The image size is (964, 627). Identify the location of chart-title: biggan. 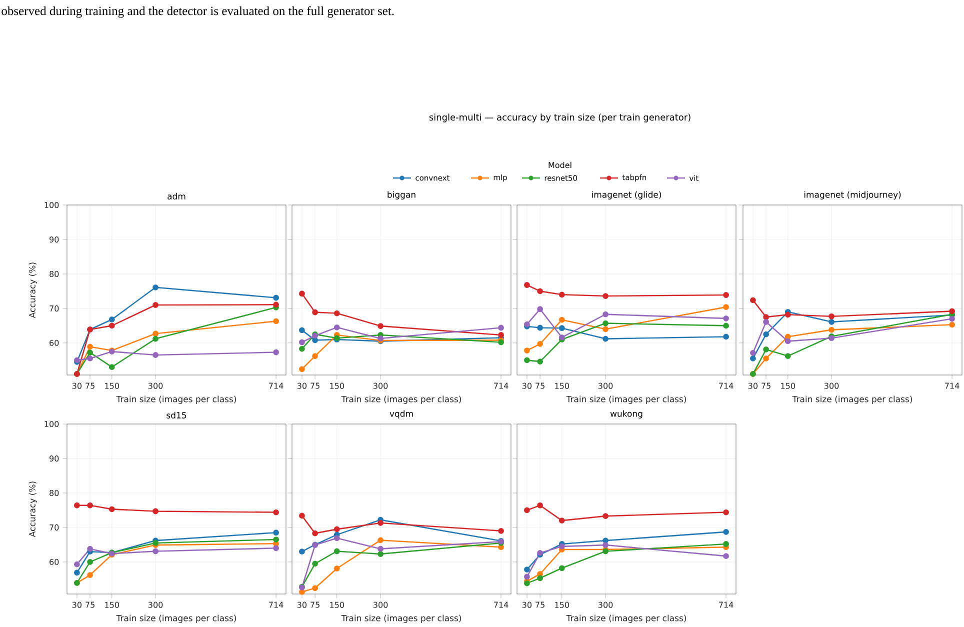
(402, 195).